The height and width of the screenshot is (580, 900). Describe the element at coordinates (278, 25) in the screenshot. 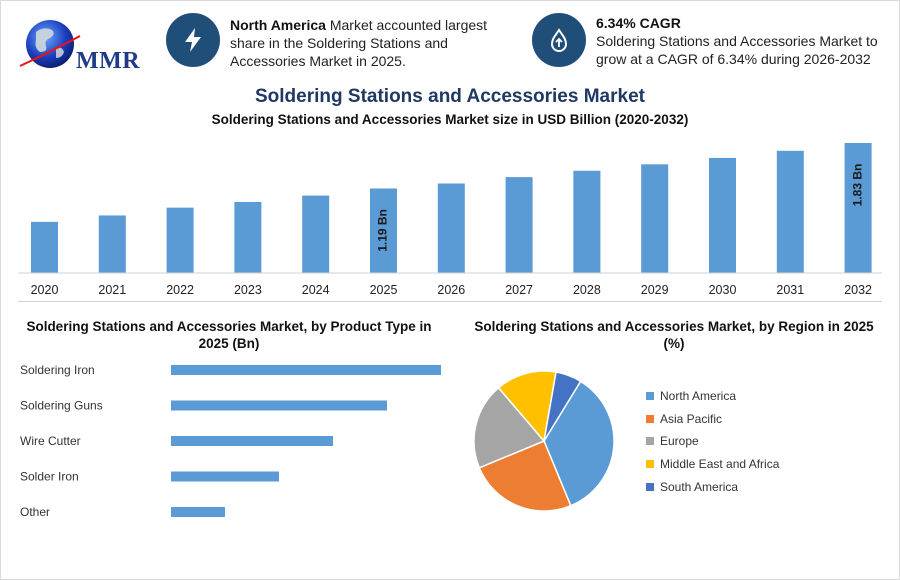

I see `info-card-1-bold: North America` at that location.